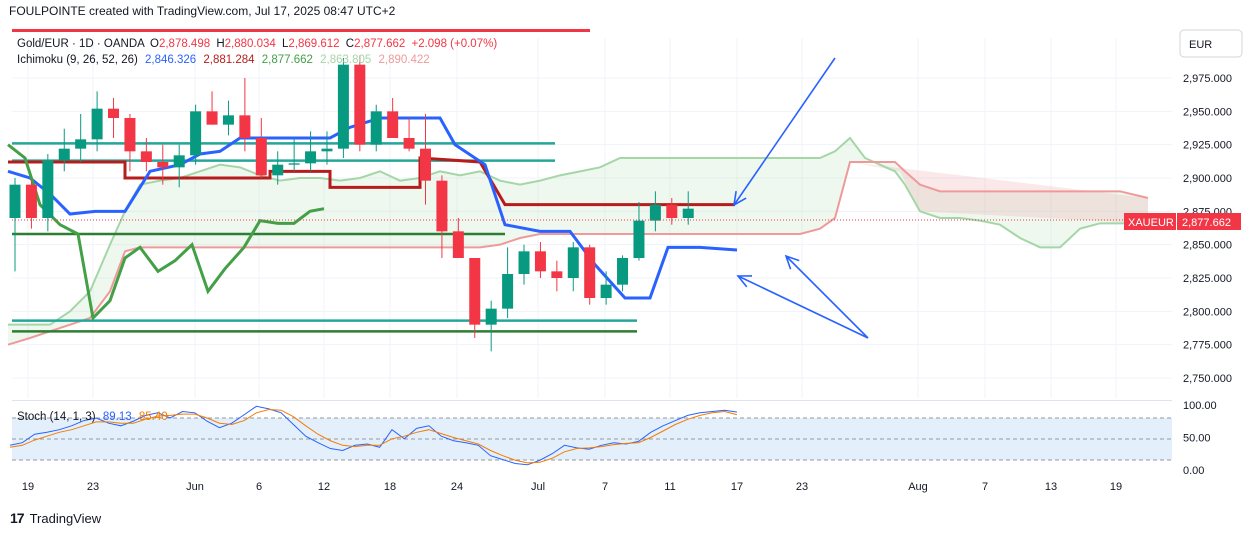 This screenshot has width=1257, height=536. I want to click on stoch-lines, so click(373, 435).